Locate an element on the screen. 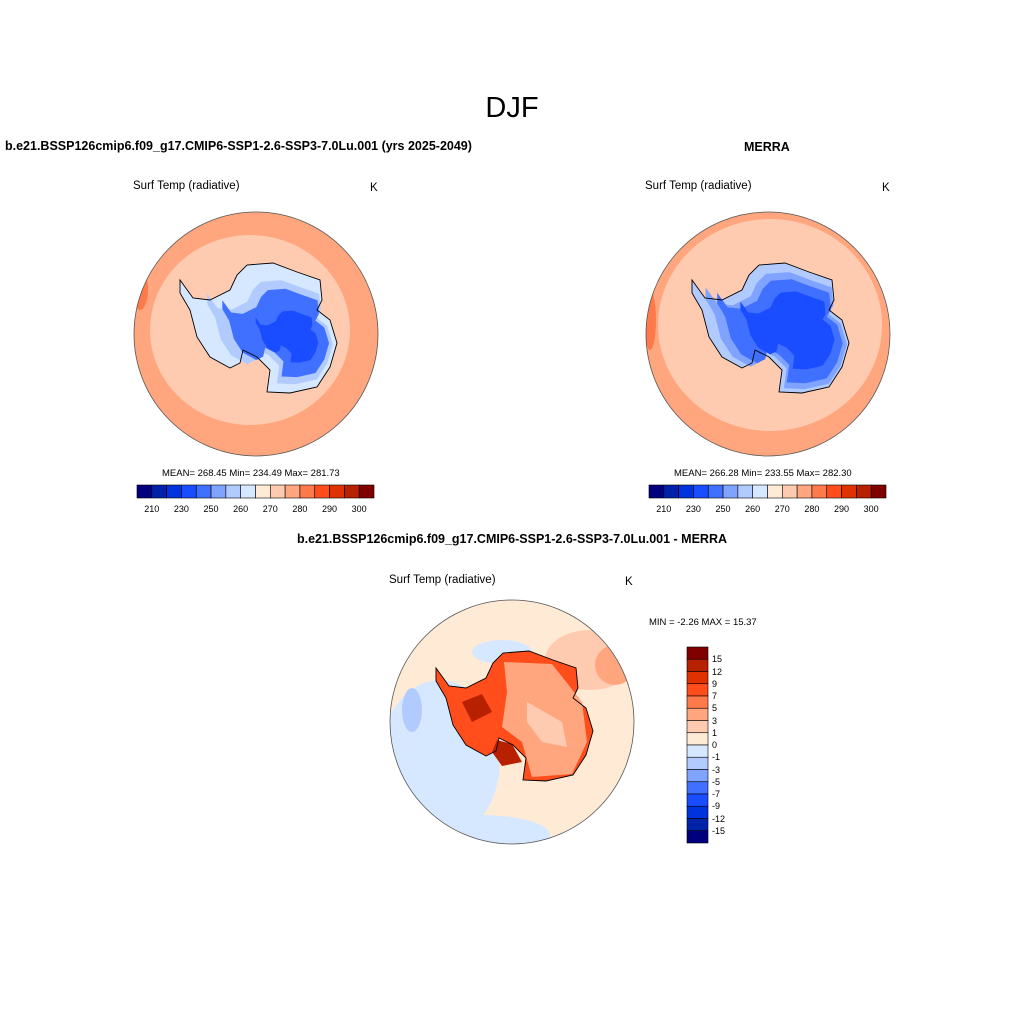 This screenshot has height=1024, width=1024. panel2-map is located at coordinates (768, 334).